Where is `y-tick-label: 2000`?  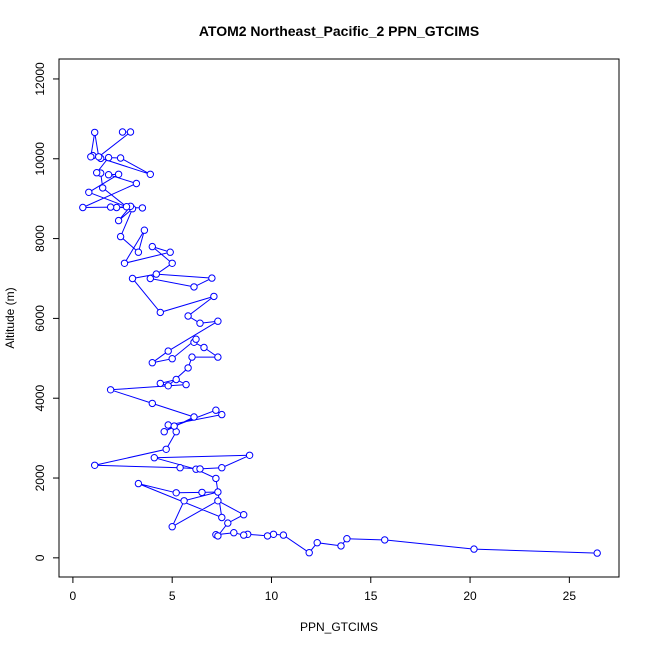
y-tick-label: 2000 is located at coordinates (40, 477).